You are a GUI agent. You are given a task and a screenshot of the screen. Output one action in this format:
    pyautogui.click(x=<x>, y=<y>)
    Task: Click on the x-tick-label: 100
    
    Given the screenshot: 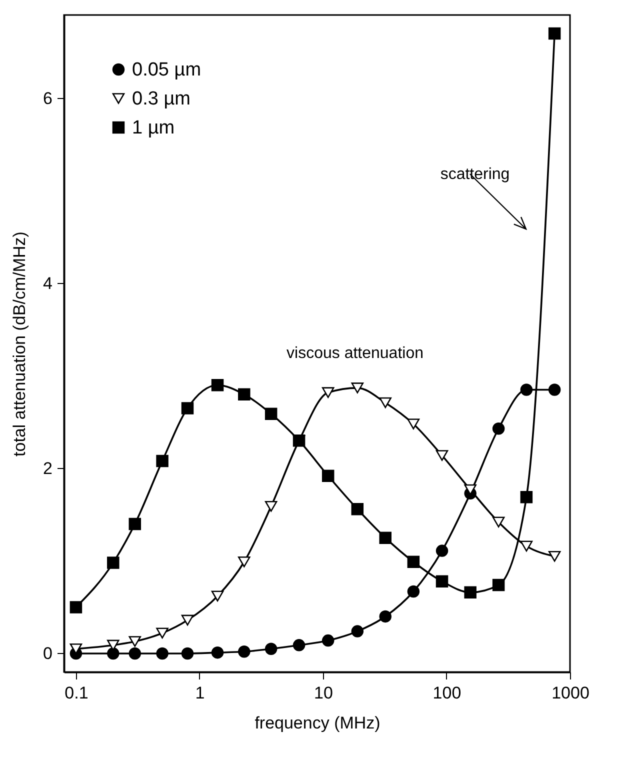 What is the action you would take?
    pyautogui.click(x=447, y=693)
    